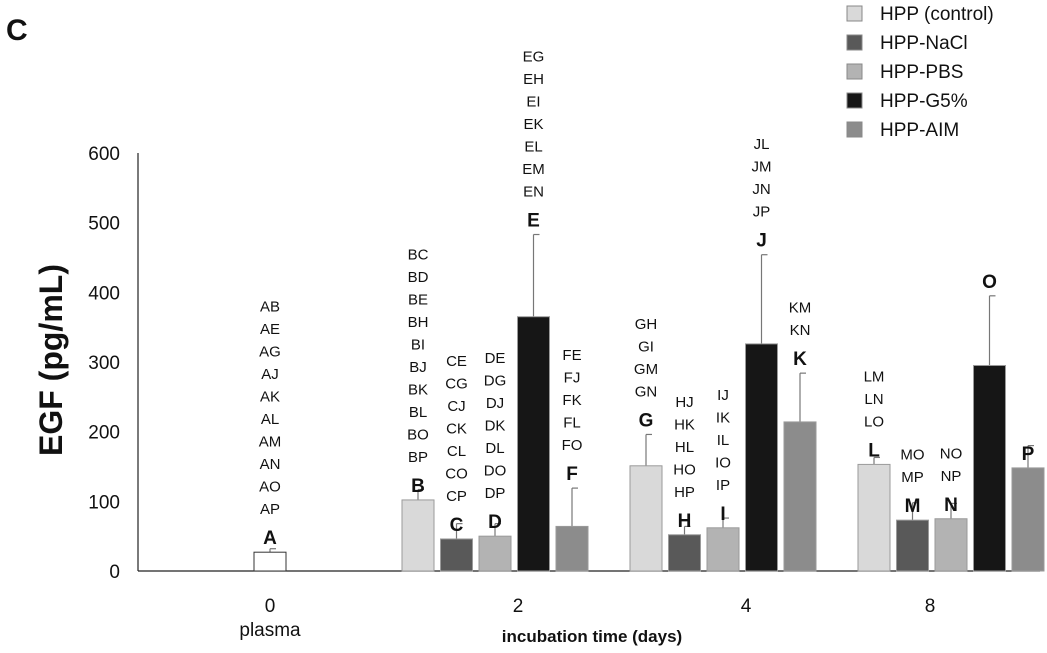 This screenshot has height=653, width=1047. Describe the element at coordinates (572, 548) in the screenshot. I see `bar-F` at that location.